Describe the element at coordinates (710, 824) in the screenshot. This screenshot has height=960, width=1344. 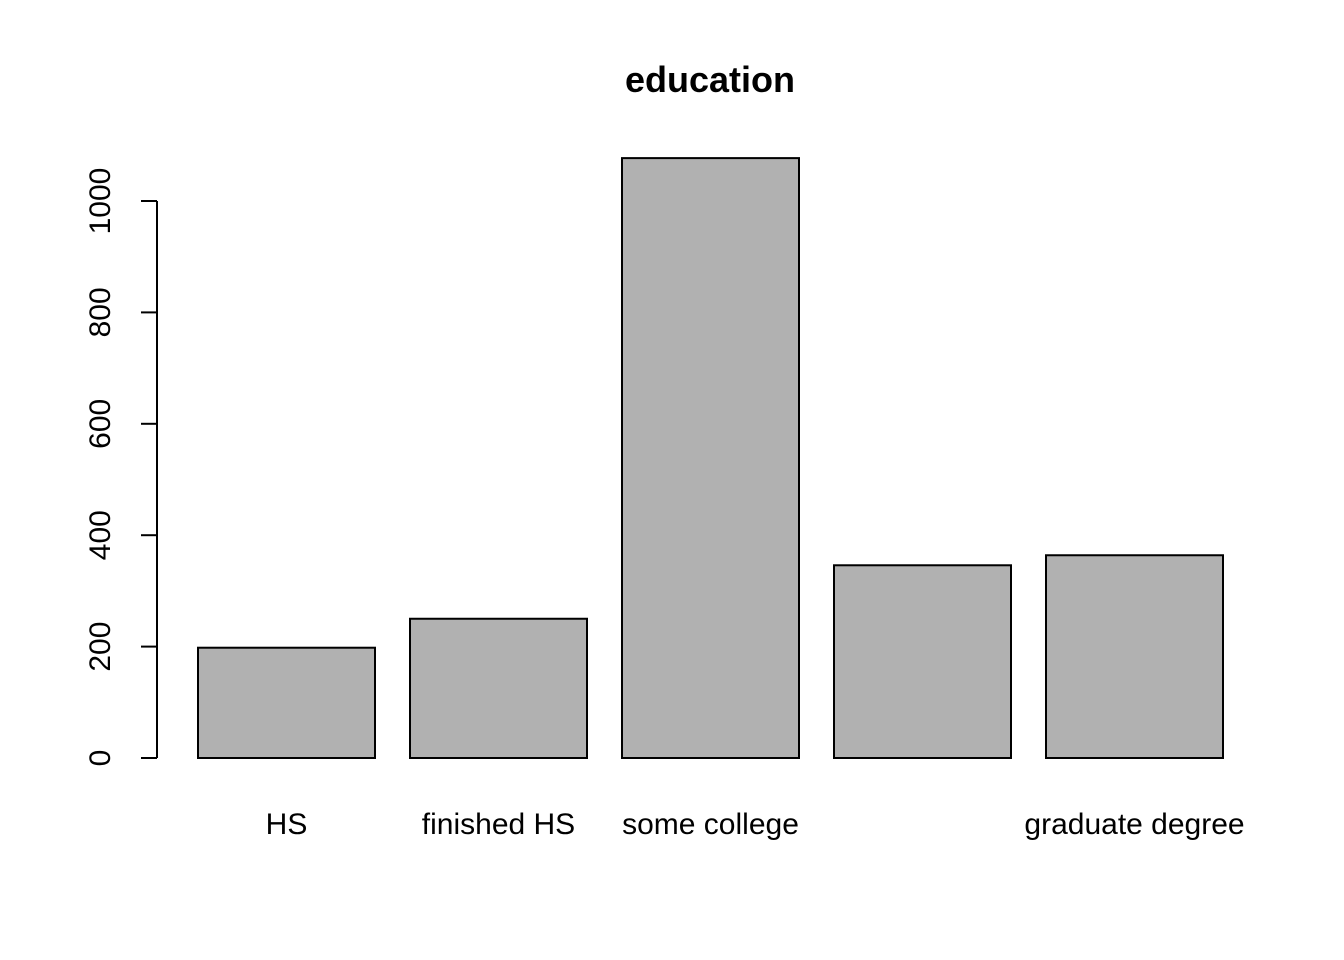
I see `x-category-label: some college` at that location.